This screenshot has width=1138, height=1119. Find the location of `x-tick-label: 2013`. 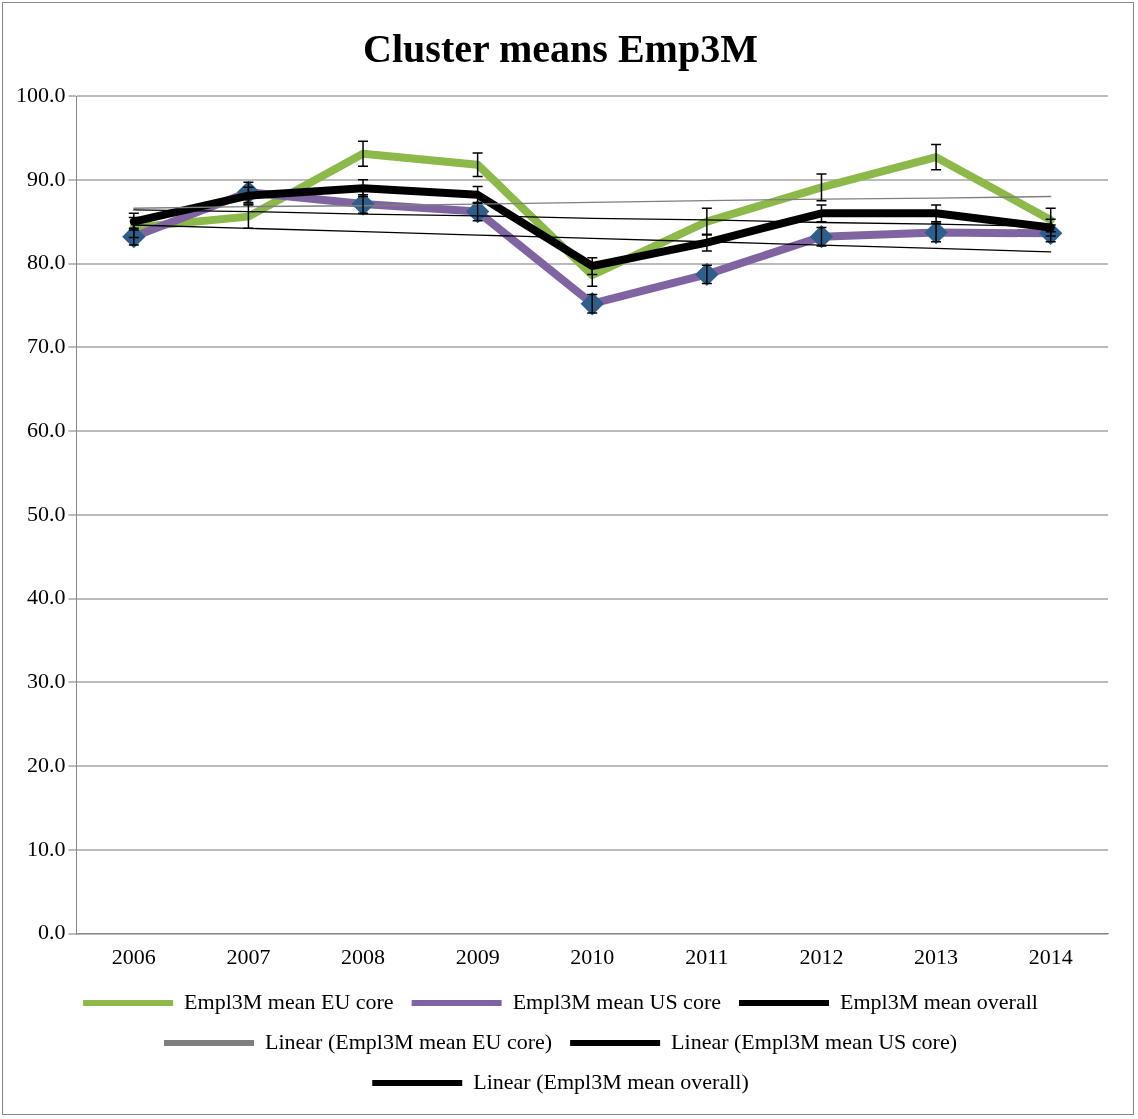

x-tick-label: 2013 is located at coordinates (936, 956).